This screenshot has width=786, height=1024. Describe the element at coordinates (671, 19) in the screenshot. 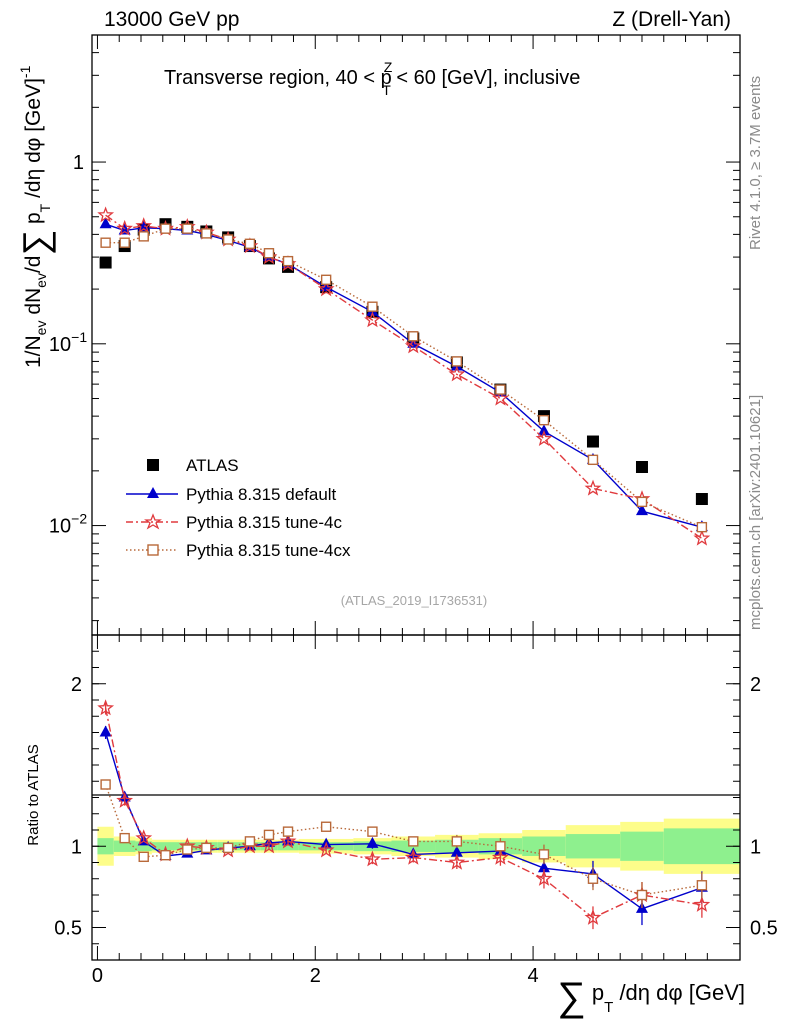

I see `process-label: Z (Drell-Yan)` at that location.